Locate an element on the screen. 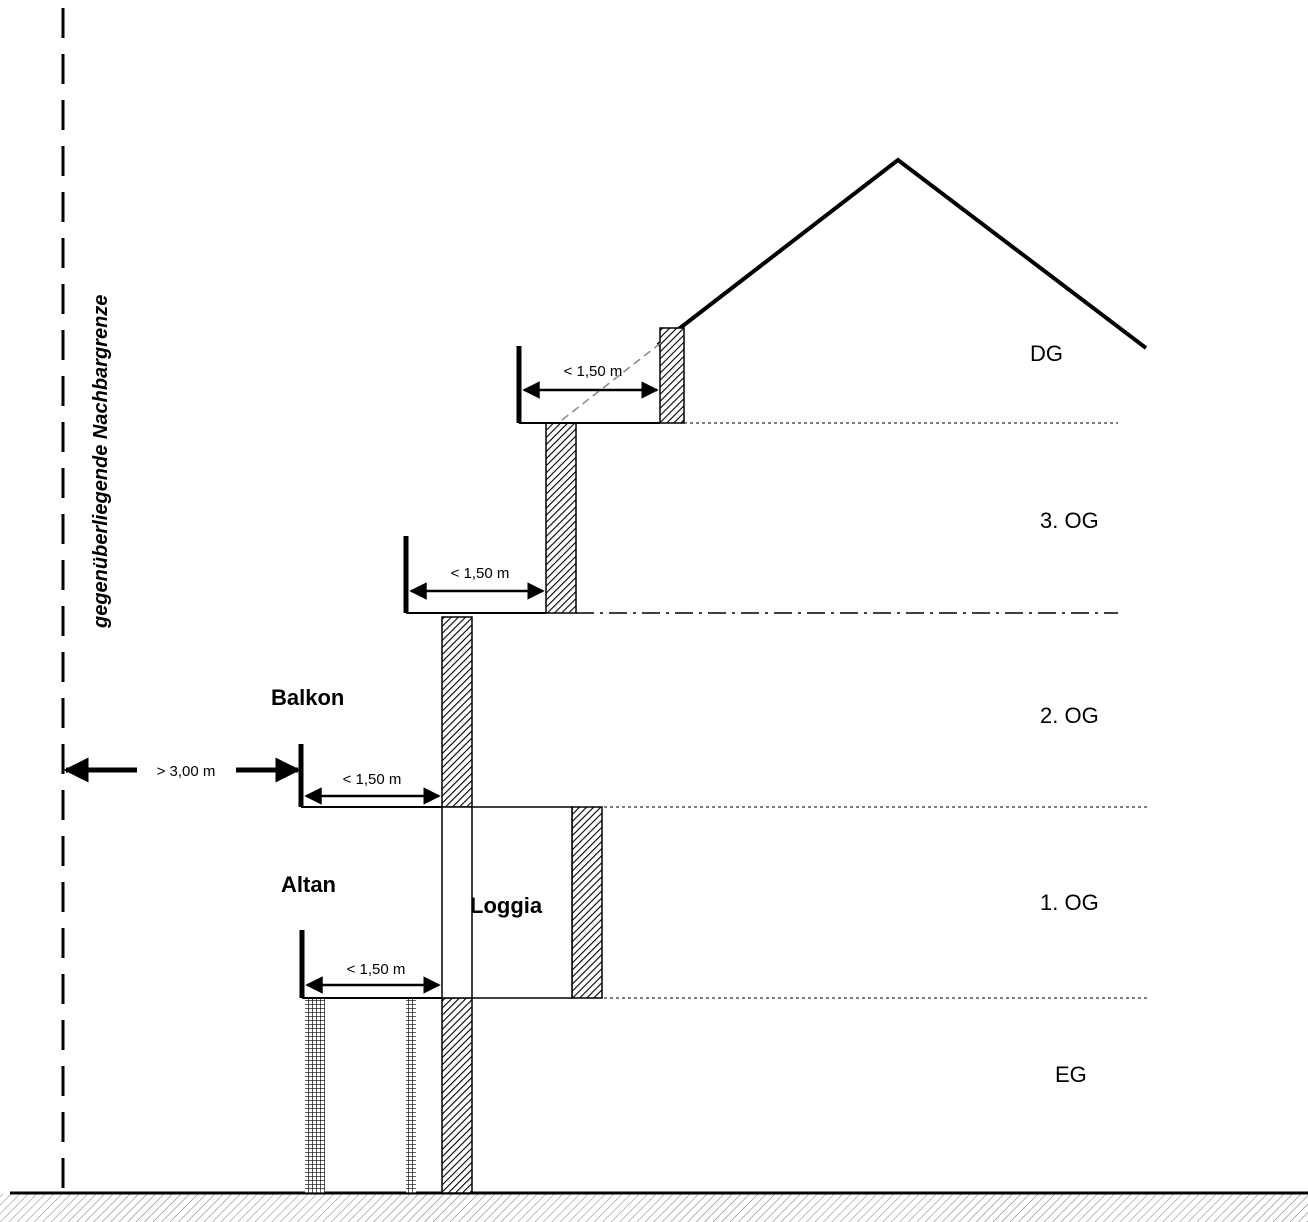  floor-label-1og: 1. OG is located at coordinates (1069, 902).